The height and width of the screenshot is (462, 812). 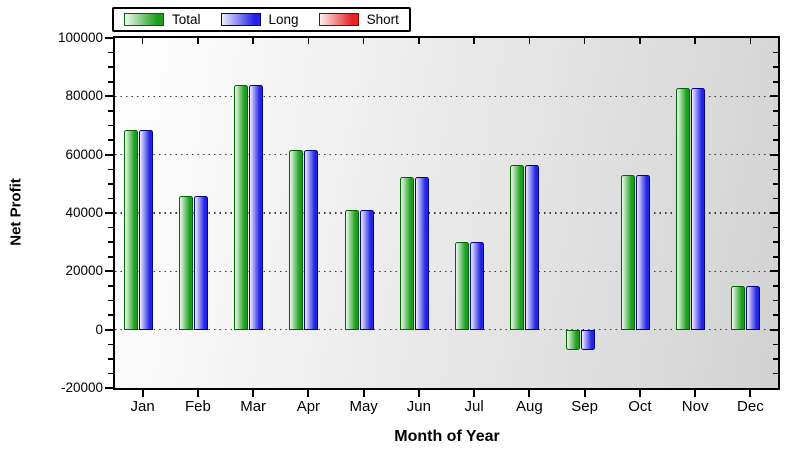 What do you see at coordinates (144, 19) in the screenshot?
I see `legend-swatch-total-icon` at bounding box center [144, 19].